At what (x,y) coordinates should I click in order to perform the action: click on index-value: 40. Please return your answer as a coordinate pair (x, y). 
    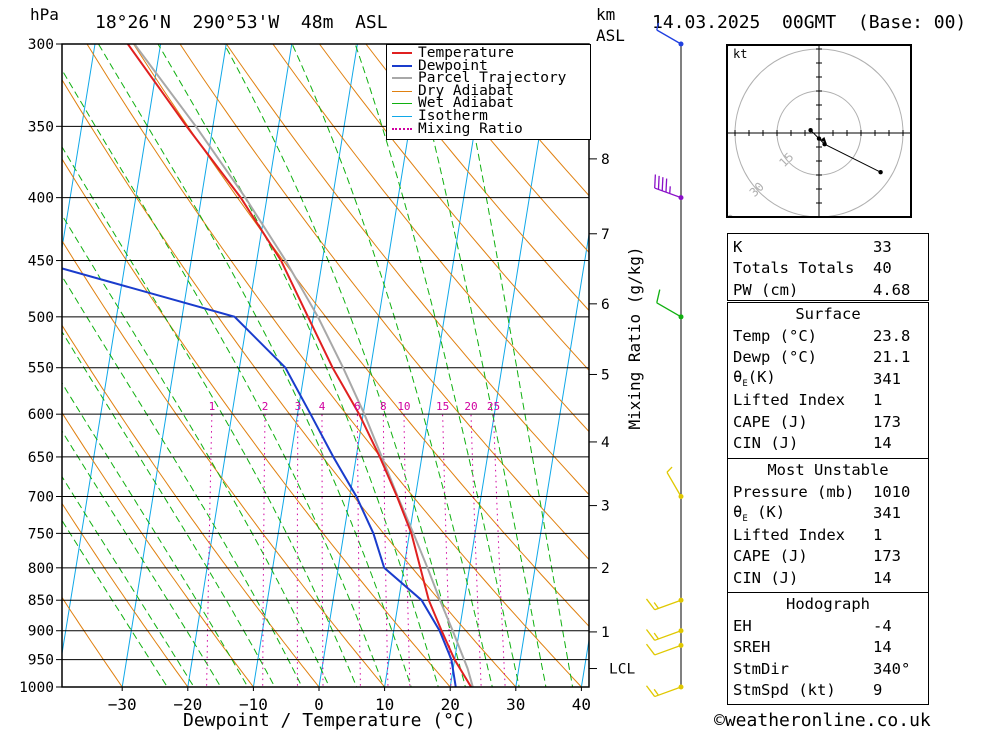
    Looking at the image, I should click on (882, 268).